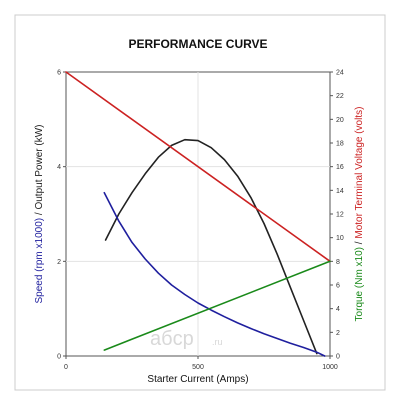 This screenshot has height=400, width=400. What do you see at coordinates (340, 191) in the screenshot?
I see `right-tick-label: 14` at bounding box center [340, 191].